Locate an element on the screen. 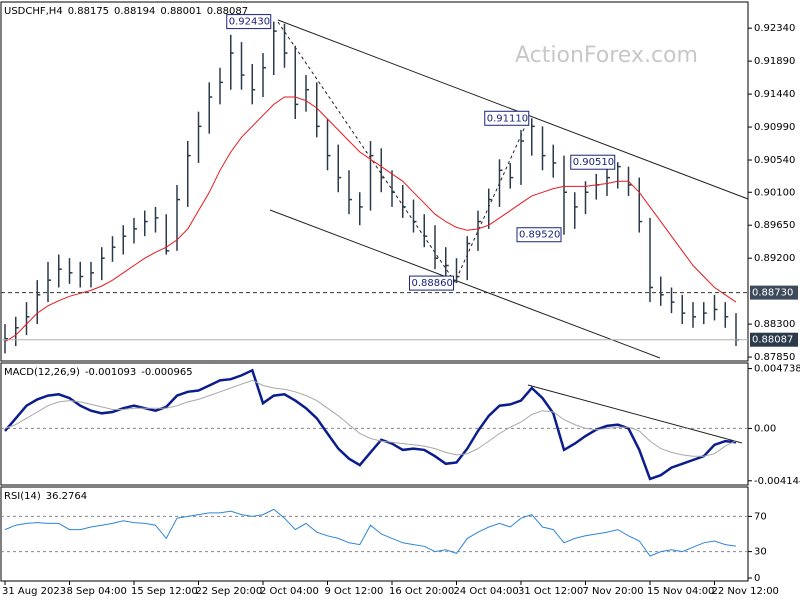  header-value: 0.88087 is located at coordinates (227, 11).